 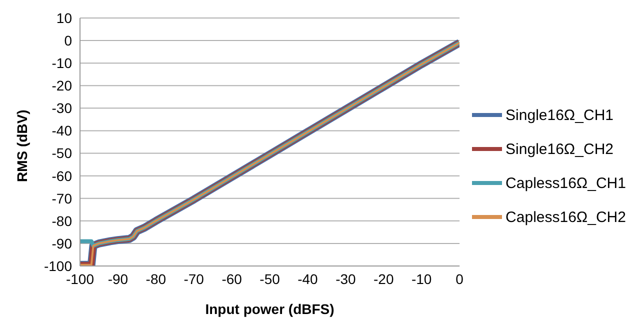 What do you see at coordinates (566, 183) in the screenshot?
I see `legend-label: Capless16Ω_CH1` at bounding box center [566, 183].